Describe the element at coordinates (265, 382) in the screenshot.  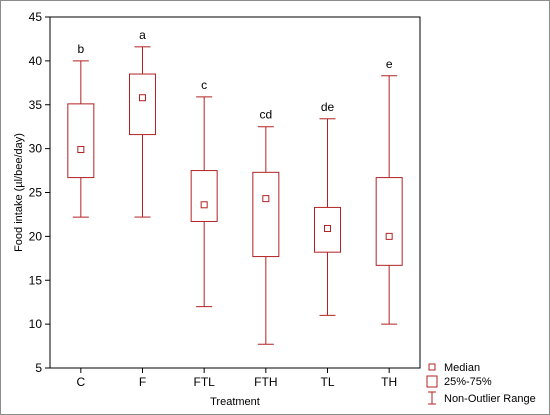
I see `x-tick-label: FTH` at that location.